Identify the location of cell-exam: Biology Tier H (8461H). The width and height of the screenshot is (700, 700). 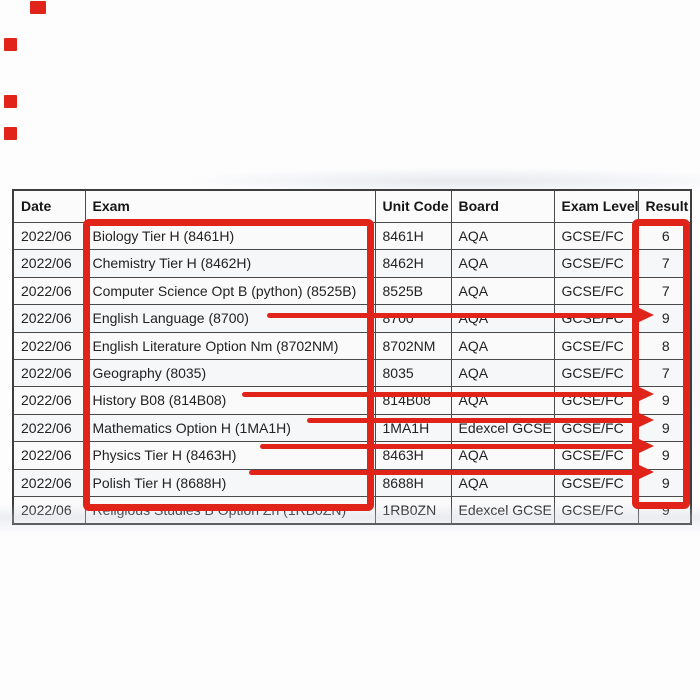
(230, 236).